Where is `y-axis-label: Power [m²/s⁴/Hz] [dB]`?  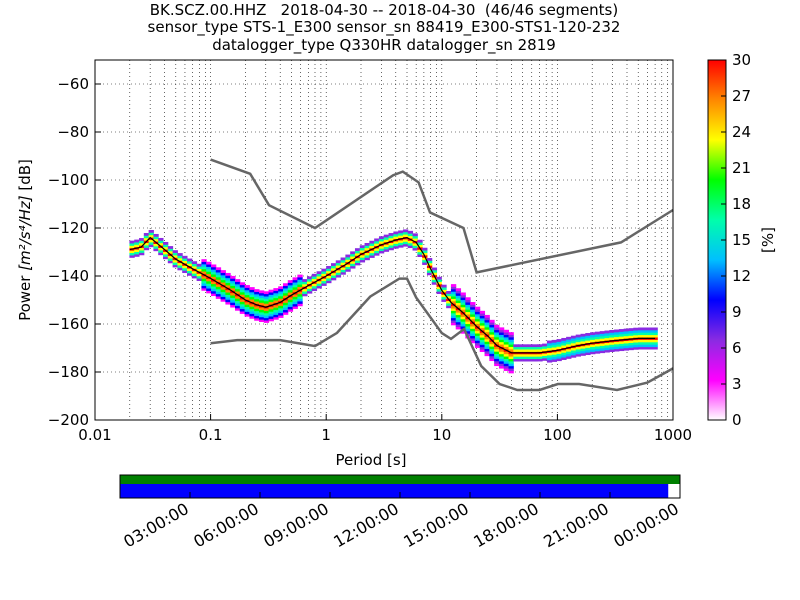 y-axis-label: Power [m²/s⁴/Hz] [dB] is located at coordinates (25, 240).